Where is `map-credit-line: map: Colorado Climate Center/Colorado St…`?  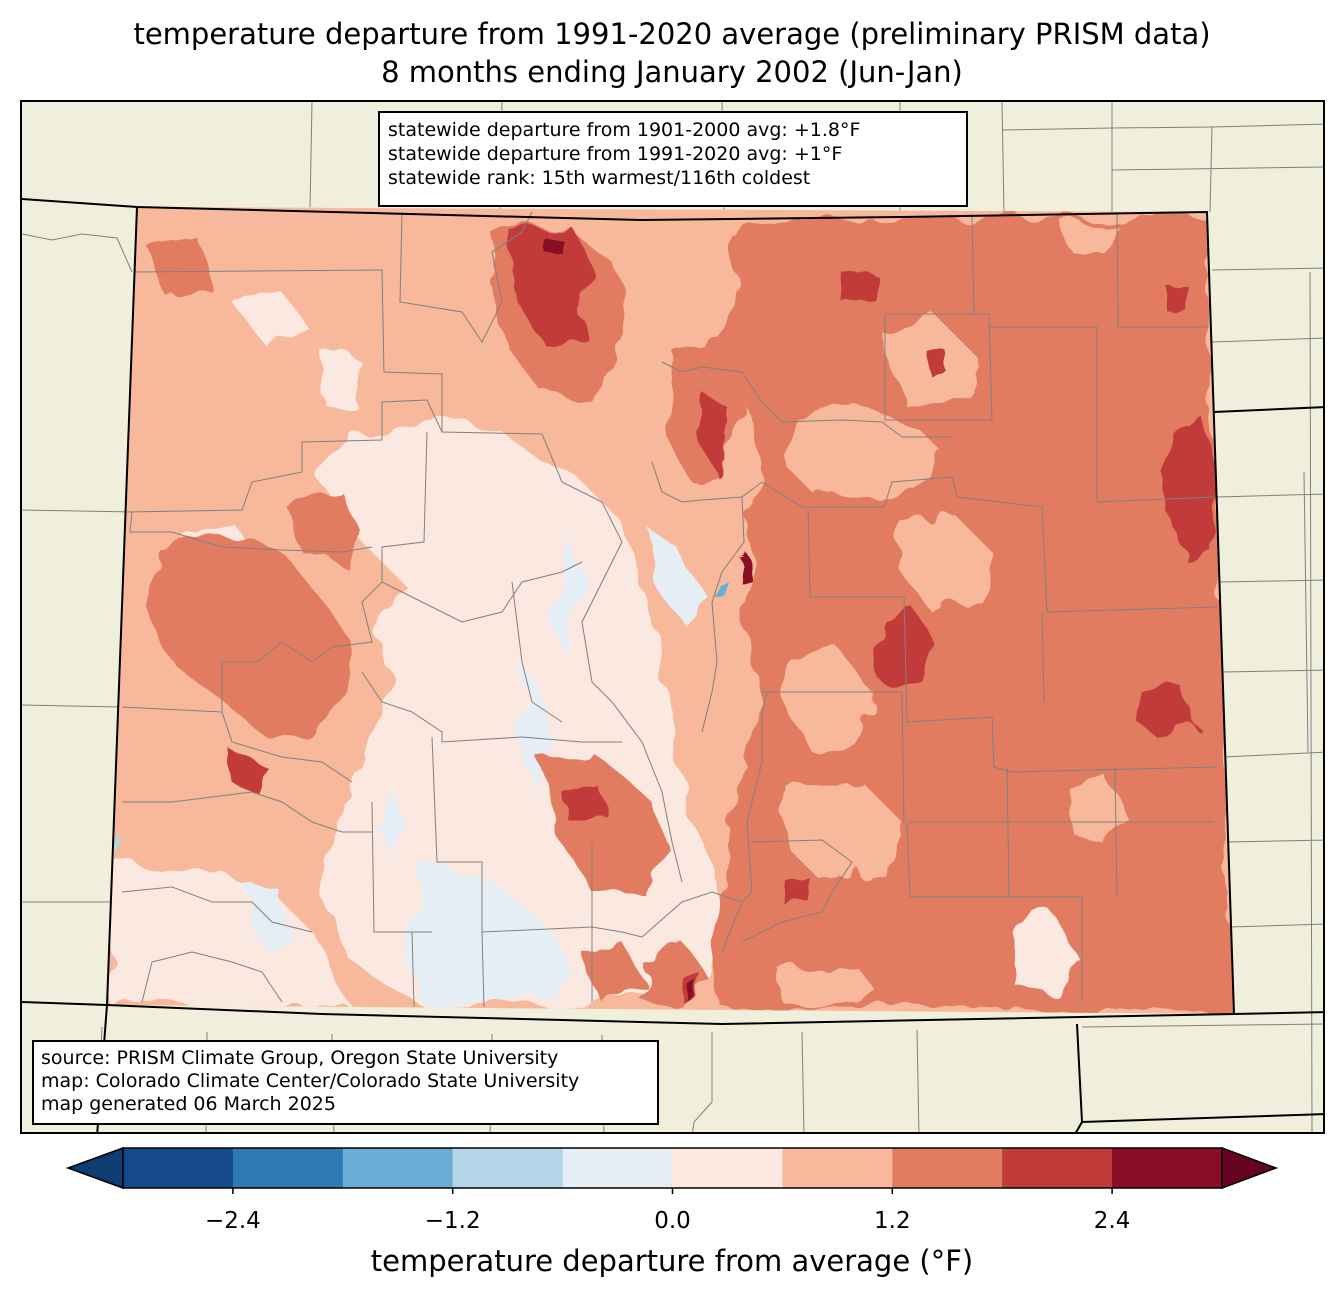 map-credit-line: map: Colorado Climate Center/Colorado St… is located at coordinates (310, 1081).